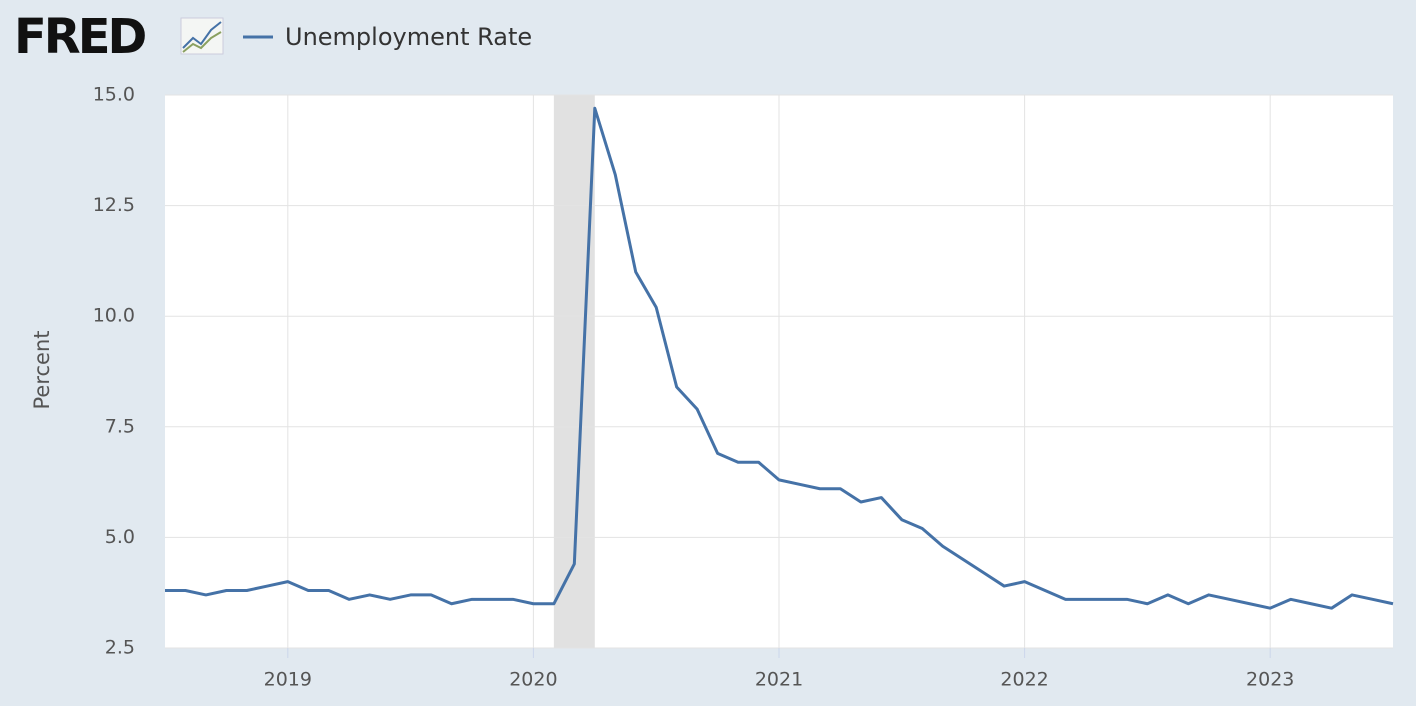 The width and height of the screenshot is (1416, 706). What do you see at coordinates (288, 680) in the screenshot?
I see `x-tick-label: 2019` at bounding box center [288, 680].